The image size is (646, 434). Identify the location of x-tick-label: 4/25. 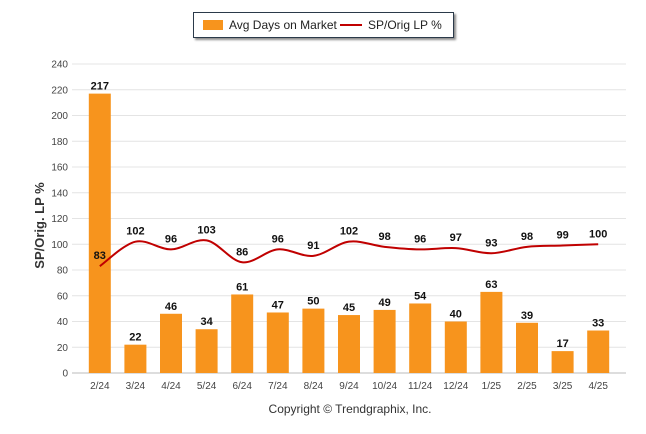
(598, 386).